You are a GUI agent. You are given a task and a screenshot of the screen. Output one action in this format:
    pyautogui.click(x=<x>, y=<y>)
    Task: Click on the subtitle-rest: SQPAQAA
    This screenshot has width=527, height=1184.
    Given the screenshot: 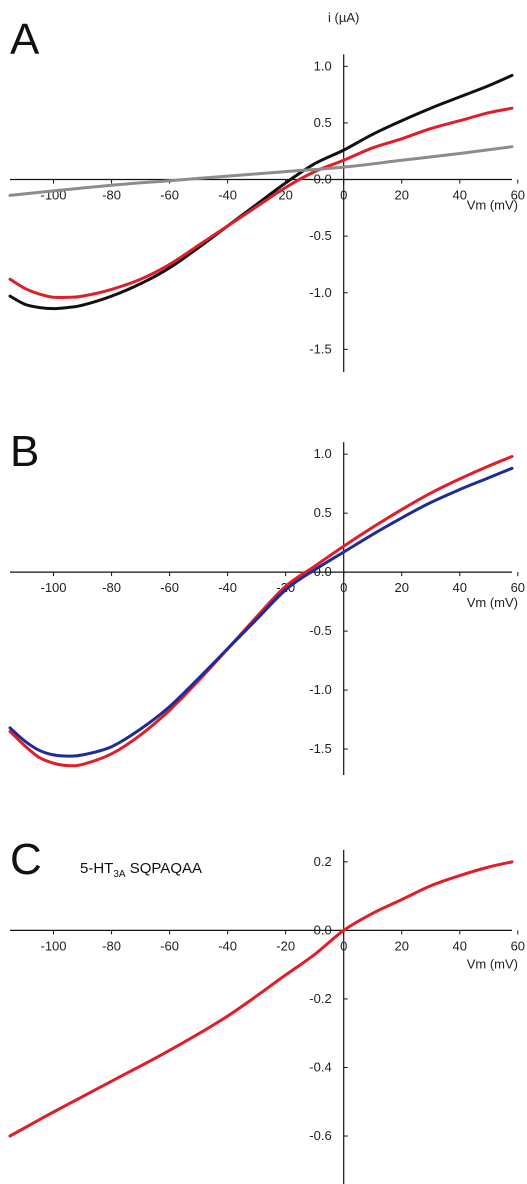 What is the action you would take?
    pyautogui.click(x=163, y=868)
    